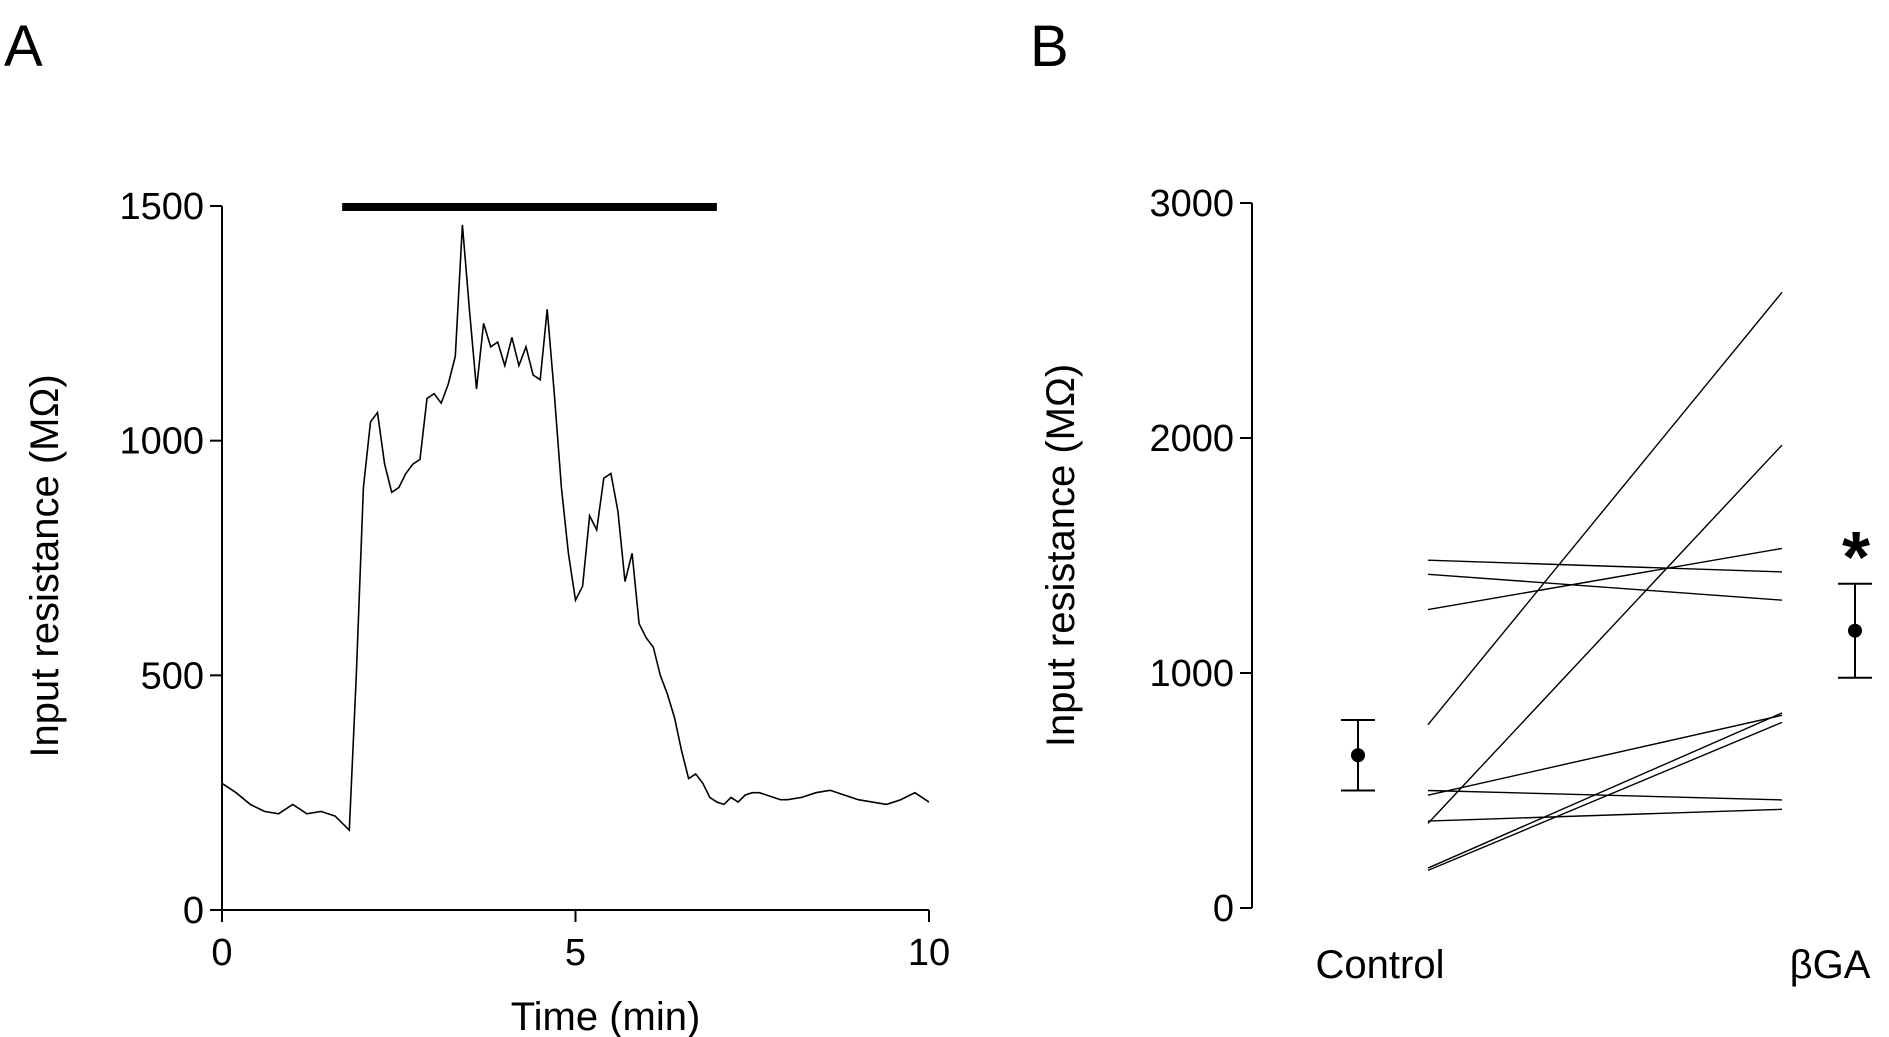  I want to click on panel-a-y-tick-label: 1500, so click(161, 207).